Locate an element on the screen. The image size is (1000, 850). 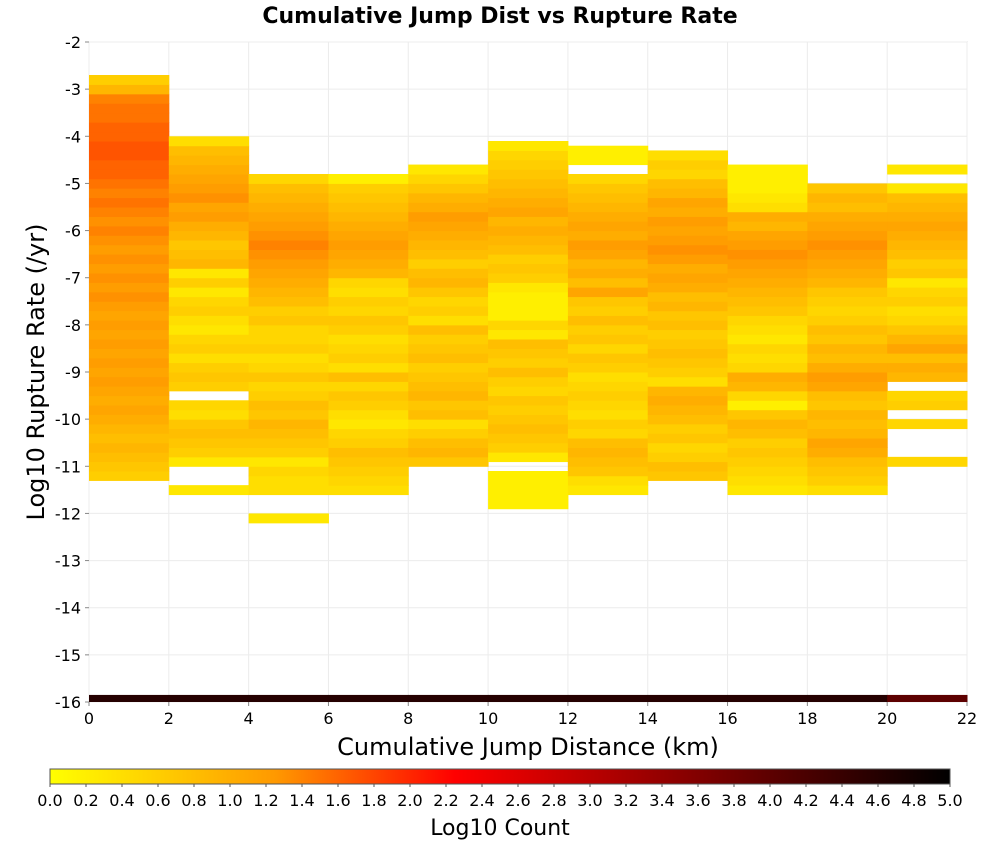
colorbar-tick-label: 4.0 is located at coordinates (769, 800).